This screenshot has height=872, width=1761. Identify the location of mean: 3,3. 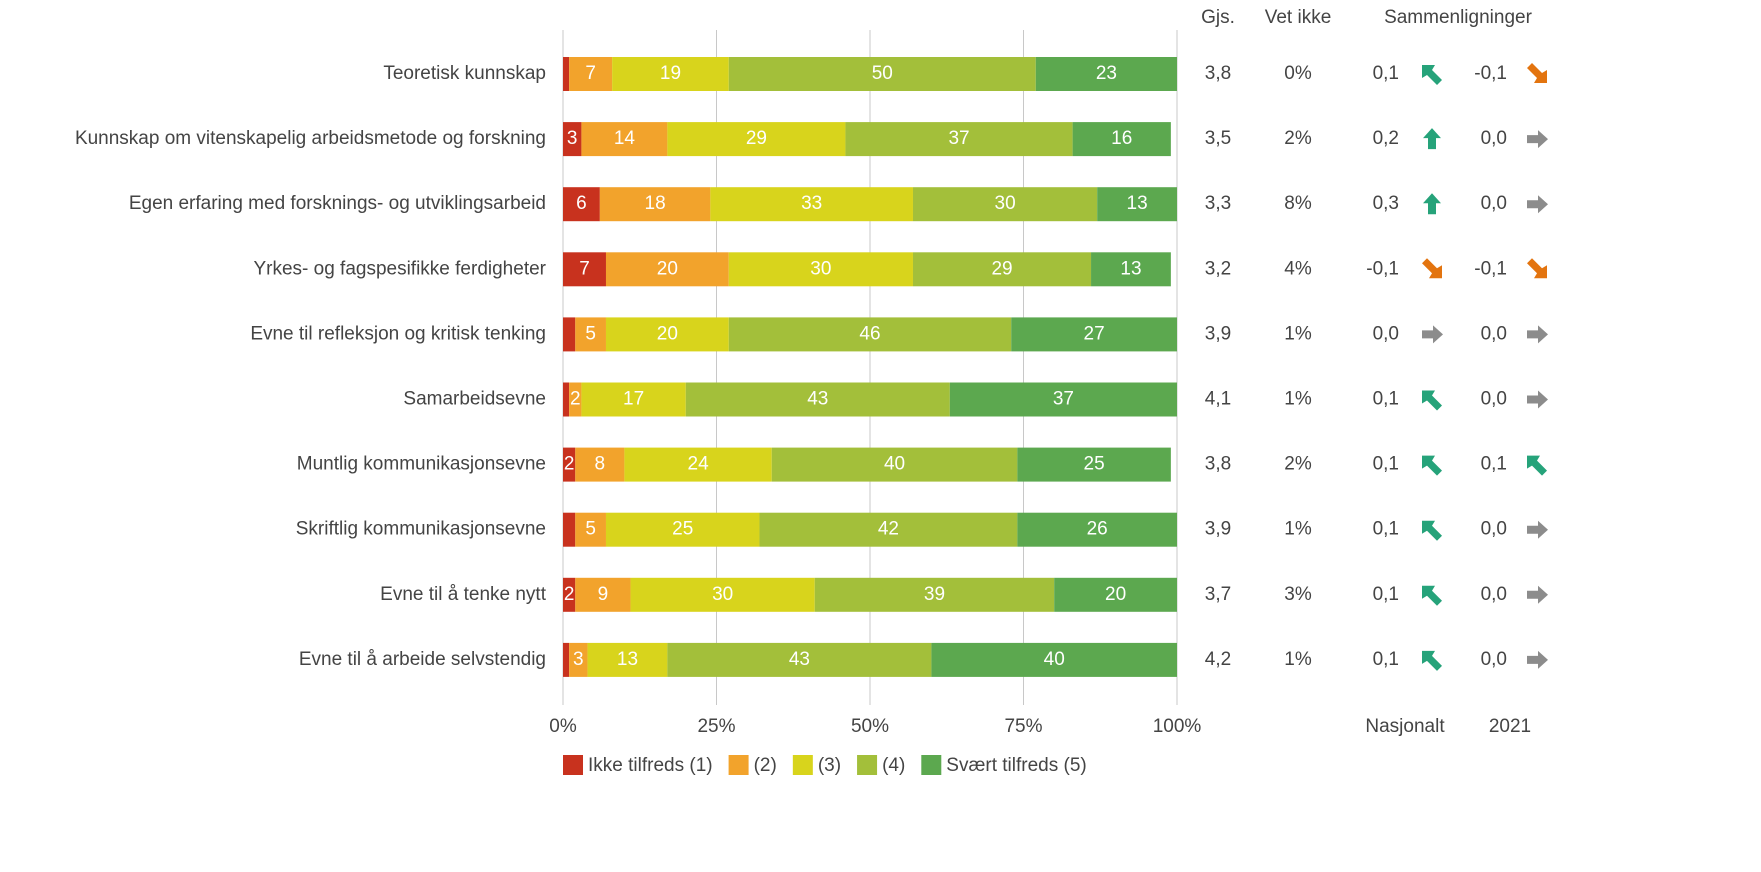
(1218, 203).